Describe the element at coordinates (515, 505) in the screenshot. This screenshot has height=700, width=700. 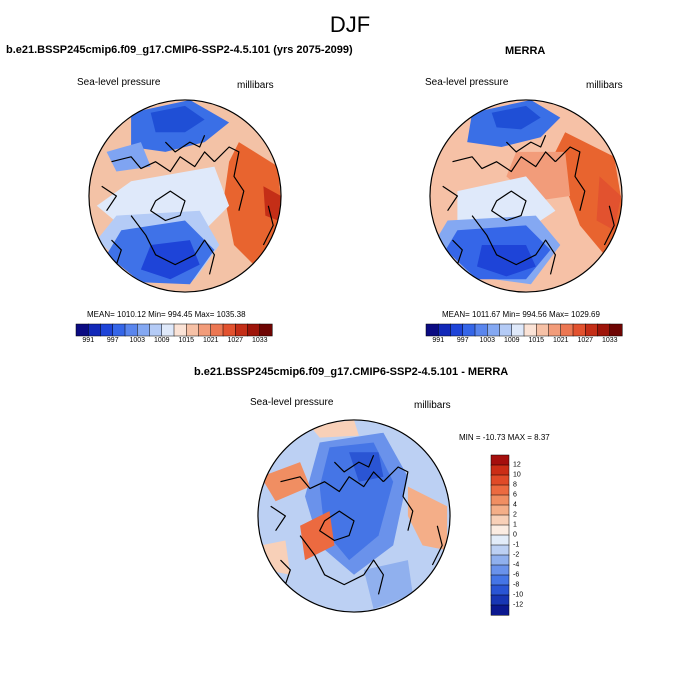
I see `colorbar-tick-label: 4` at that location.